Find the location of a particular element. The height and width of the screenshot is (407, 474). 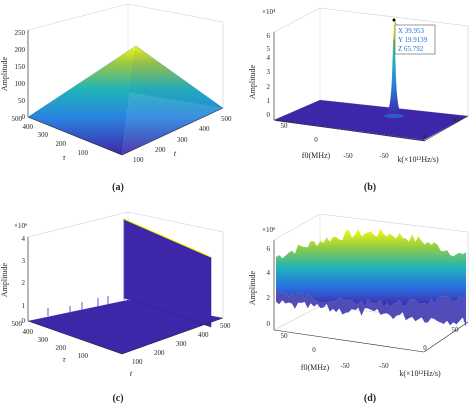

panel-b-ztick: 4 is located at coordinates (269, 58).